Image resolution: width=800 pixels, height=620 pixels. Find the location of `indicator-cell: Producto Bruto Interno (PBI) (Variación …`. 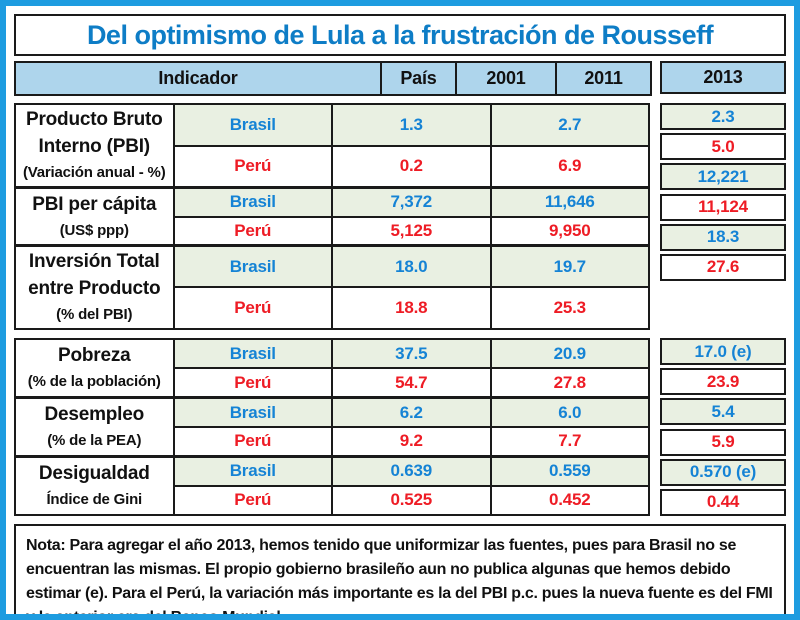

indicator-cell: Producto Bruto Interno (PBI) (Variación … is located at coordinates (94, 146).